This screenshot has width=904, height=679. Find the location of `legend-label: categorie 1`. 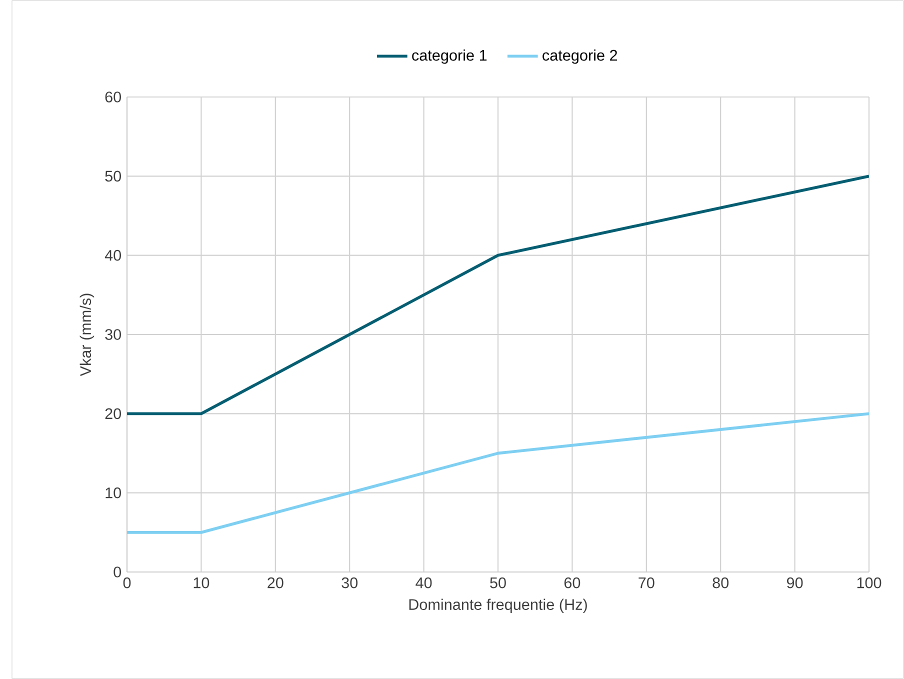

legend-label: categorie 1 is located at coordinates (449, 56).